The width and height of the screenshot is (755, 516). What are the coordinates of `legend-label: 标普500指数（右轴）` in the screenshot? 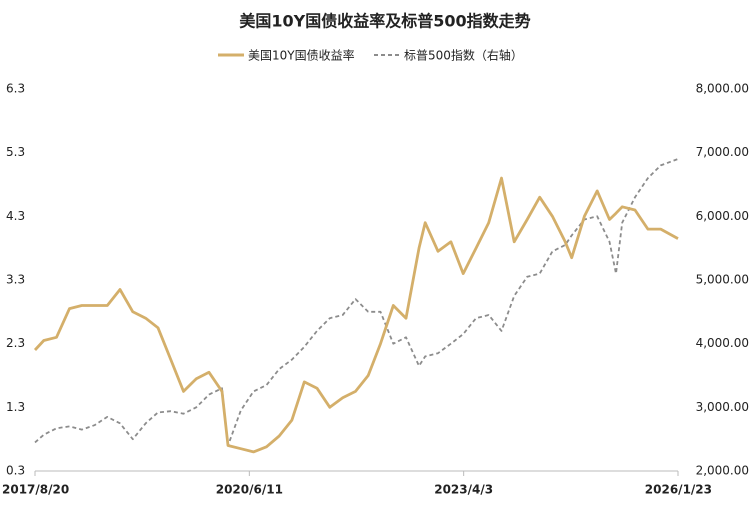 It's located at (463, 55).